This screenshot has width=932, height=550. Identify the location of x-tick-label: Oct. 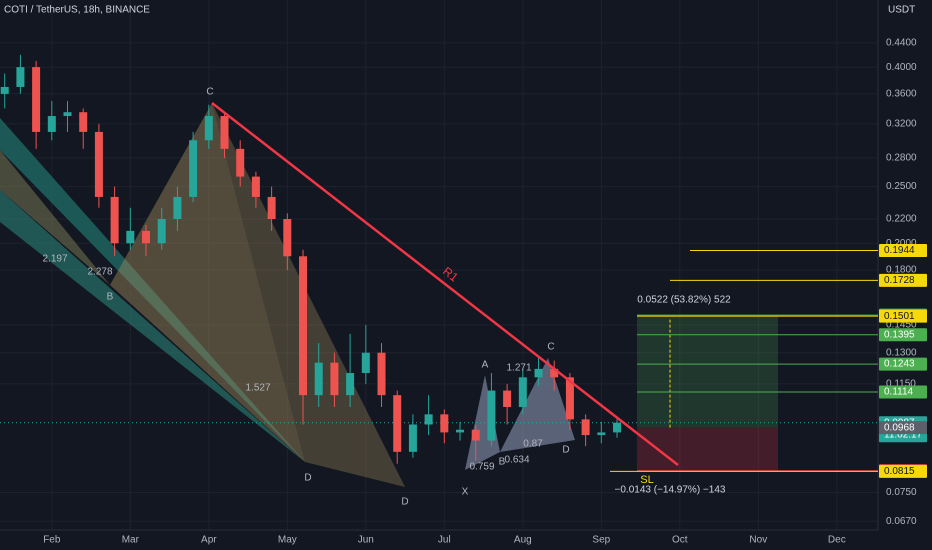
(680, 540).